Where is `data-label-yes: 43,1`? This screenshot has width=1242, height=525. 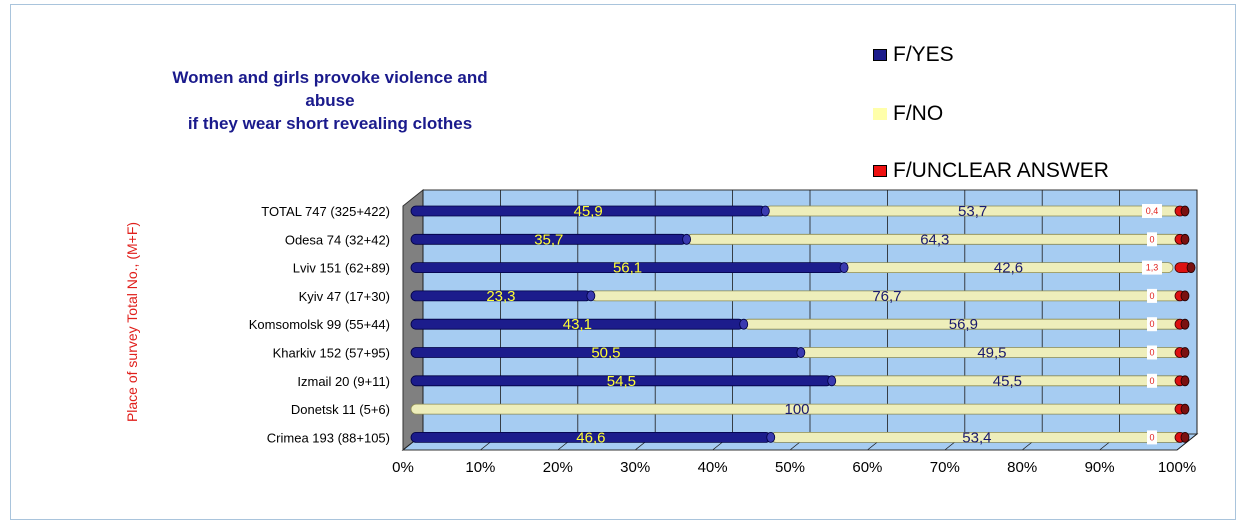 data-label-yes: 43,1 is located at coordinates (577, 324).